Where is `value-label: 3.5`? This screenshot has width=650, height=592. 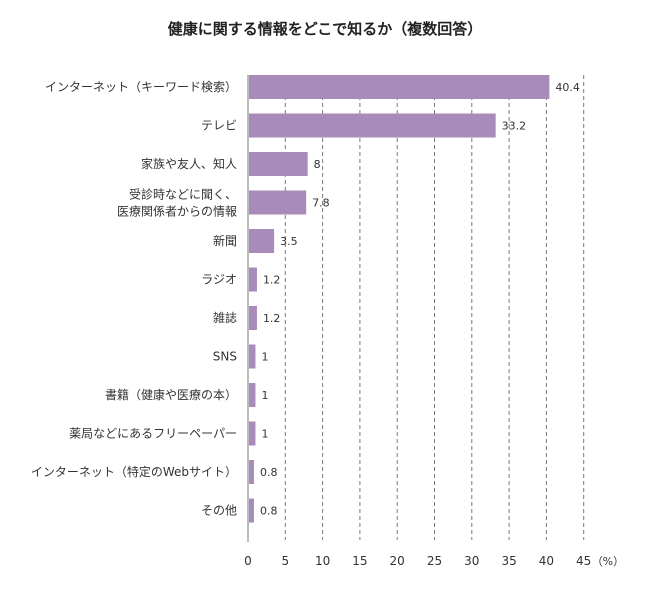 value-label: 3.5 is located at coordinates (289, 241).